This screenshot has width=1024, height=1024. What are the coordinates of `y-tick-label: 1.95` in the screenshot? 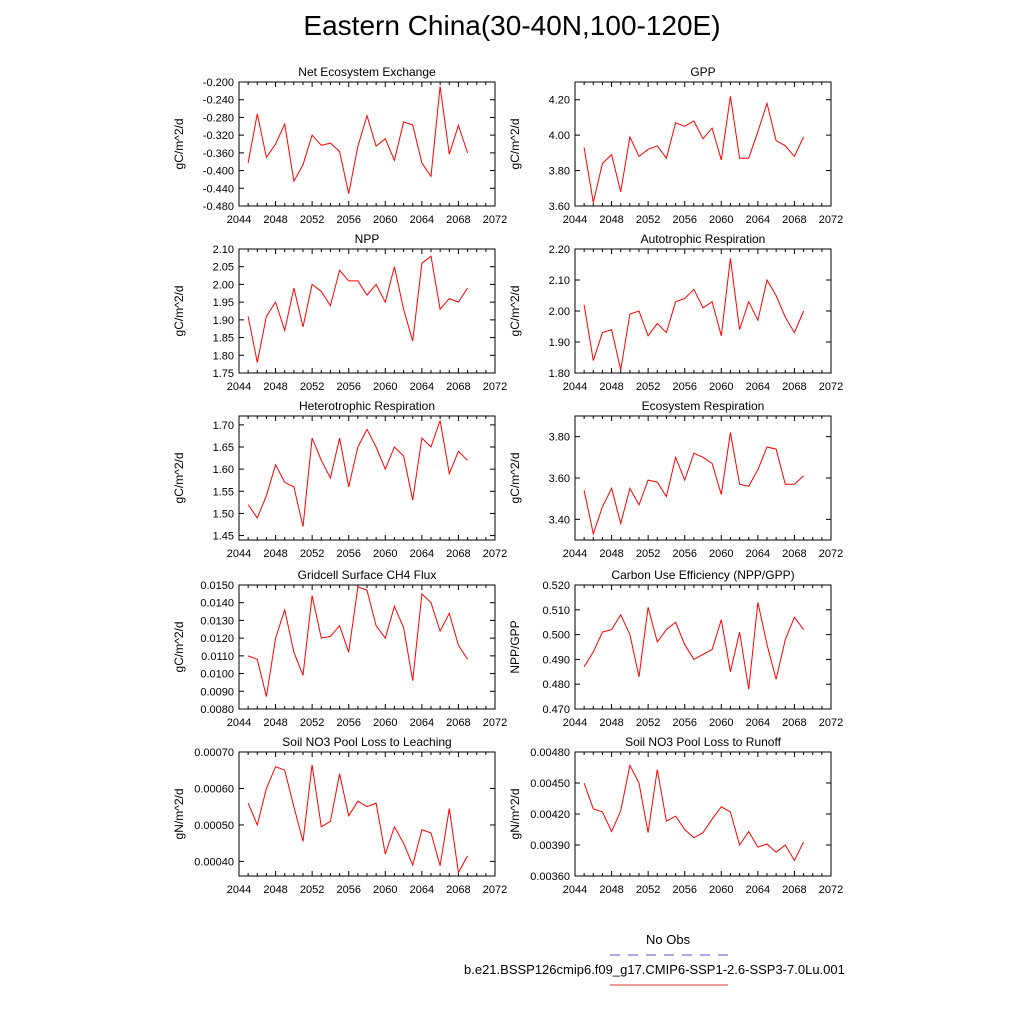 It's located at (223, 303).